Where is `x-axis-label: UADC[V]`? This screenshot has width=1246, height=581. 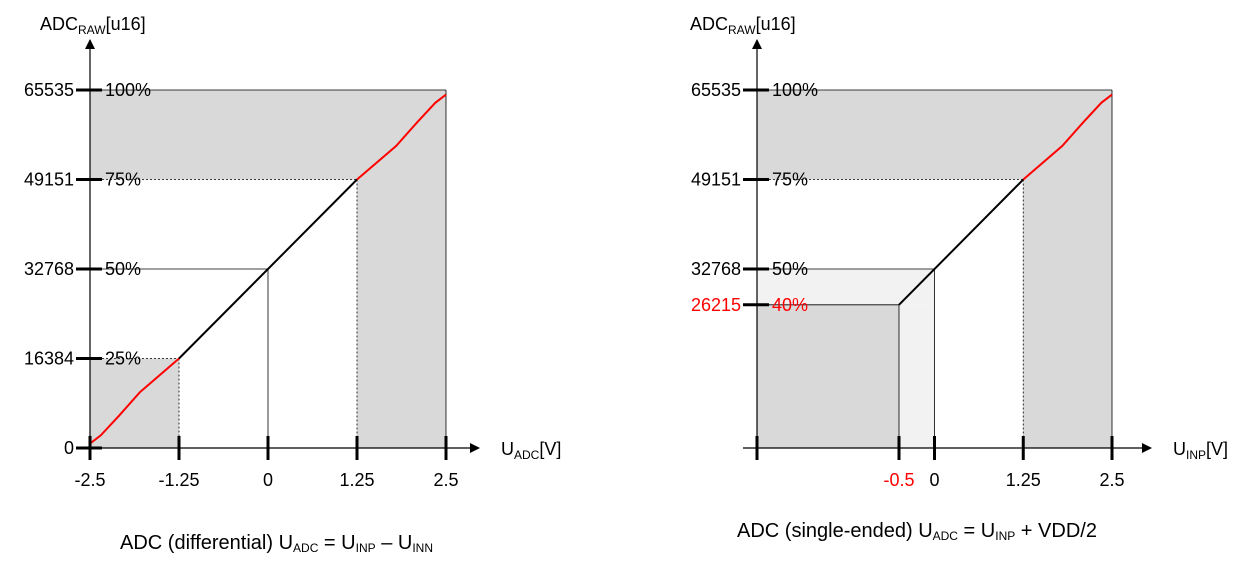
x-axis-label: UADC[V] is located at coordinates (531, 450).